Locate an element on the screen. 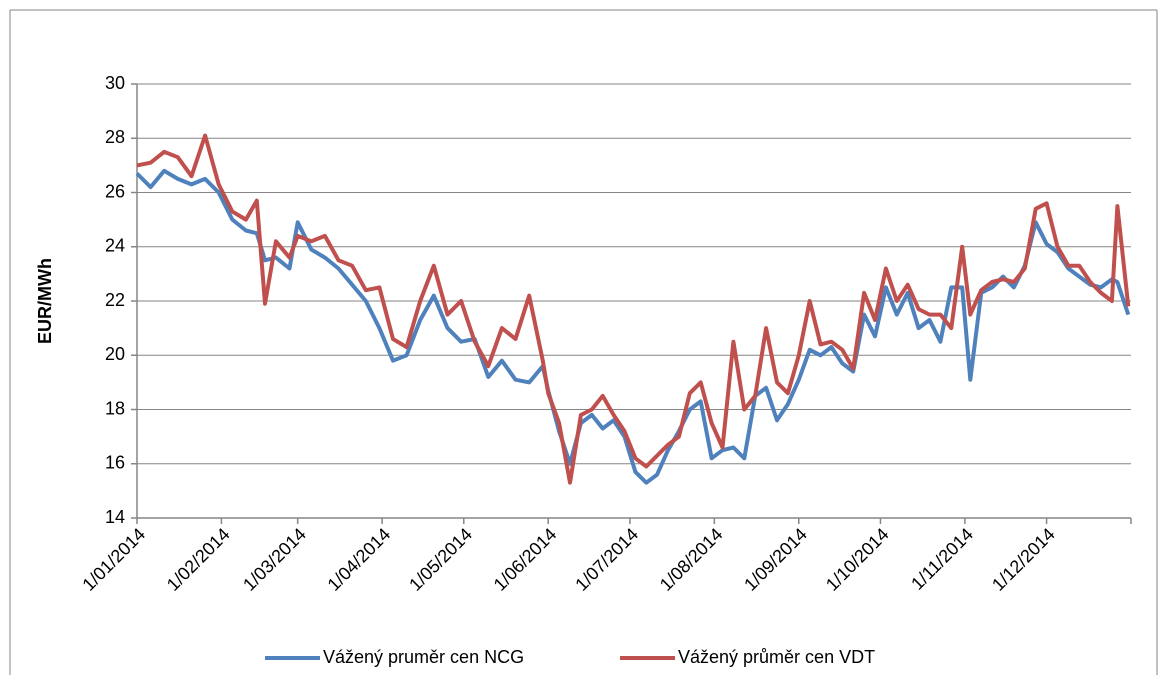 The image size is (1168, 675). y-tick-label: 20 is located at coordinates (115, 354).